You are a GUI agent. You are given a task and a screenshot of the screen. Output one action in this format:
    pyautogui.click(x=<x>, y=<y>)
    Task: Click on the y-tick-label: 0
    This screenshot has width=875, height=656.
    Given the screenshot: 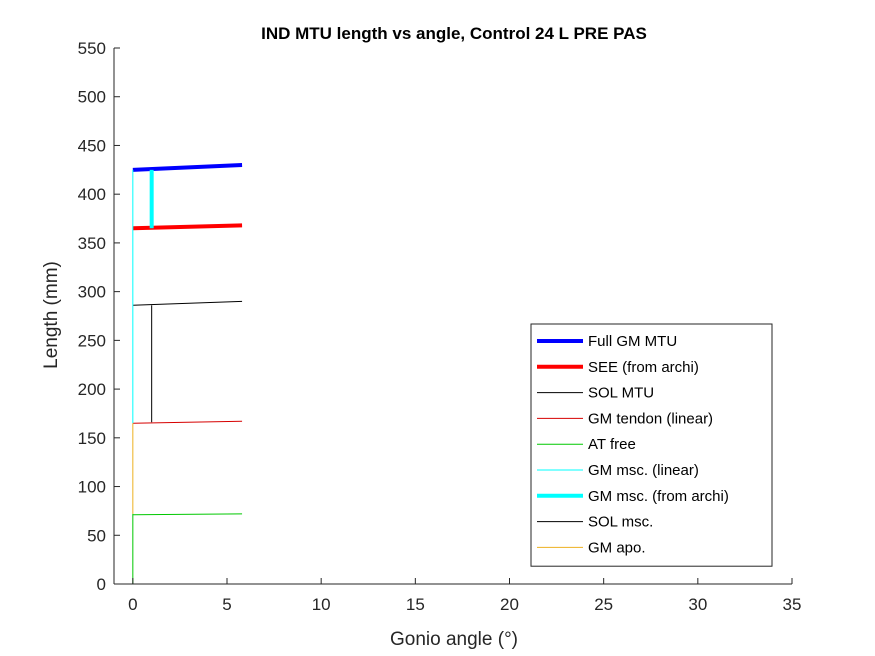 What is the action you would take?
    pyautogui.click(x=101, y=584)
    